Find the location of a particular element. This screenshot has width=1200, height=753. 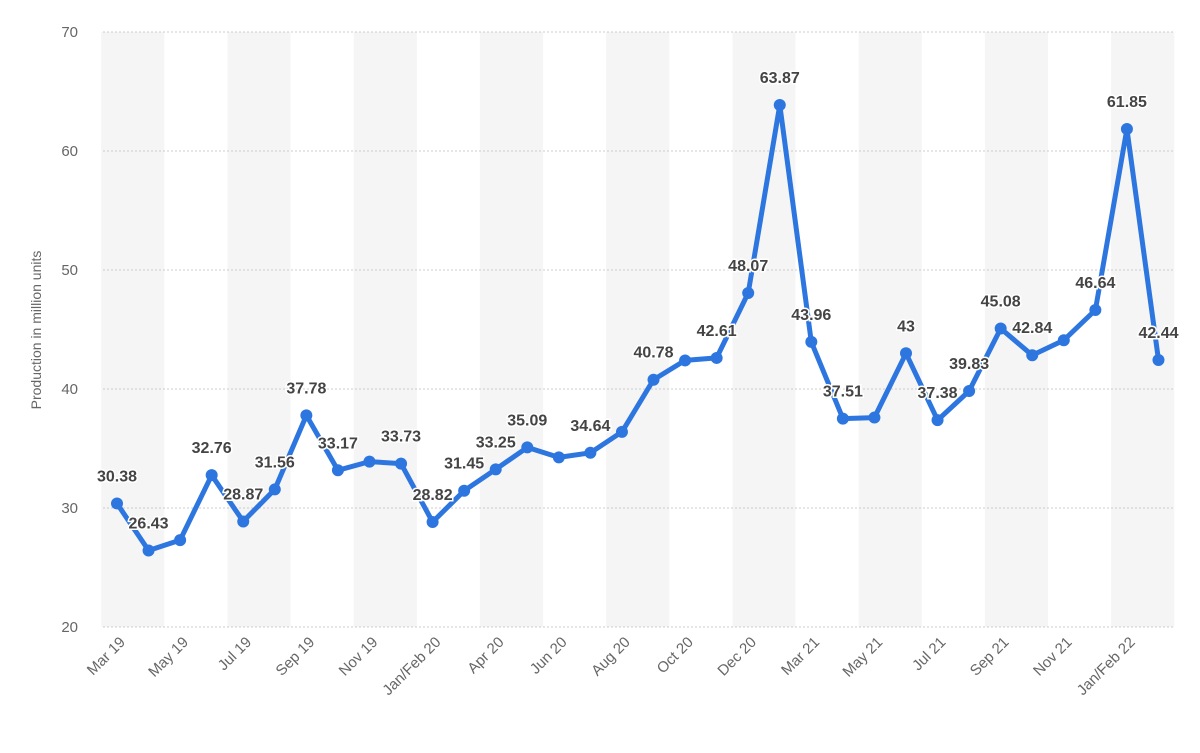

x-tick-label: May 19 is located at coordinates (168, 657).